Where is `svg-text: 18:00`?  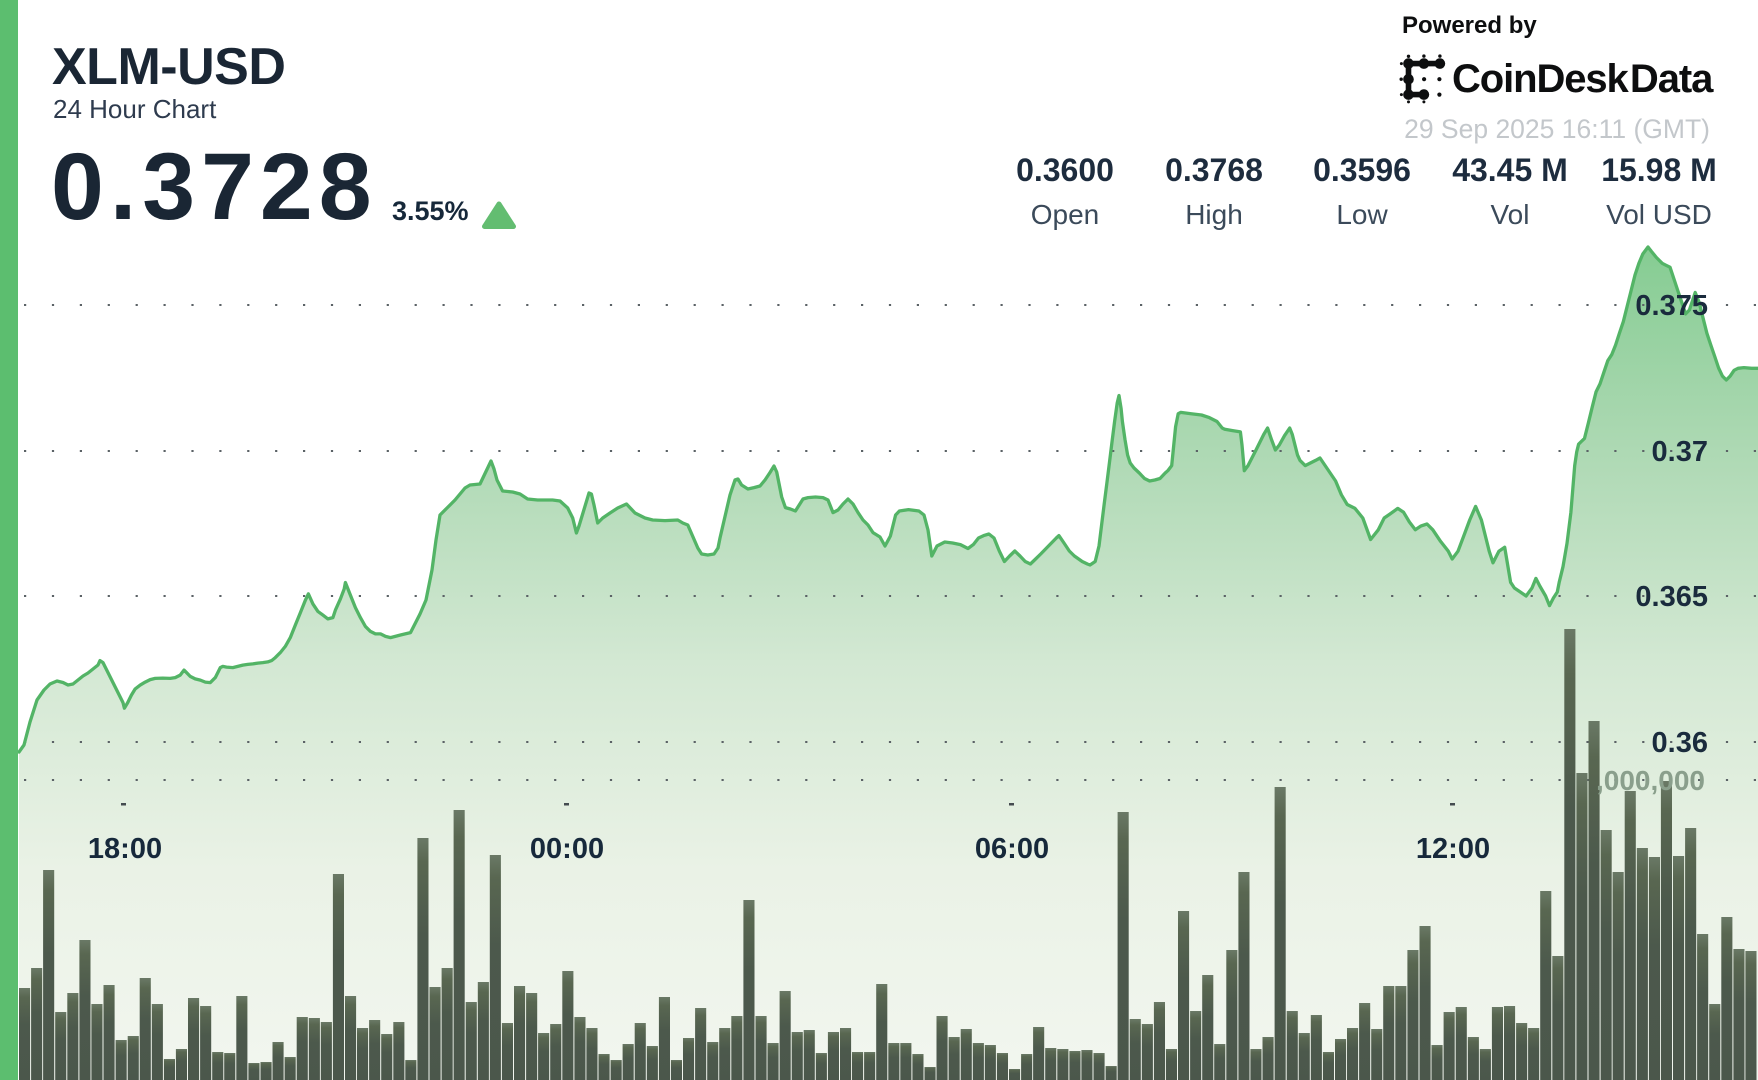
svg-text: 18:00 is located at coordinates (125, 849).